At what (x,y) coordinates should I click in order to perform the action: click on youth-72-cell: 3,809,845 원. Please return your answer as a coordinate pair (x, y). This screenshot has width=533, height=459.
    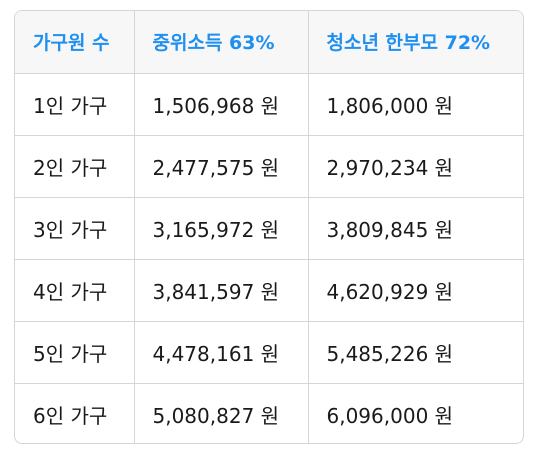
    Looking at the image, I should click on (415, 228).